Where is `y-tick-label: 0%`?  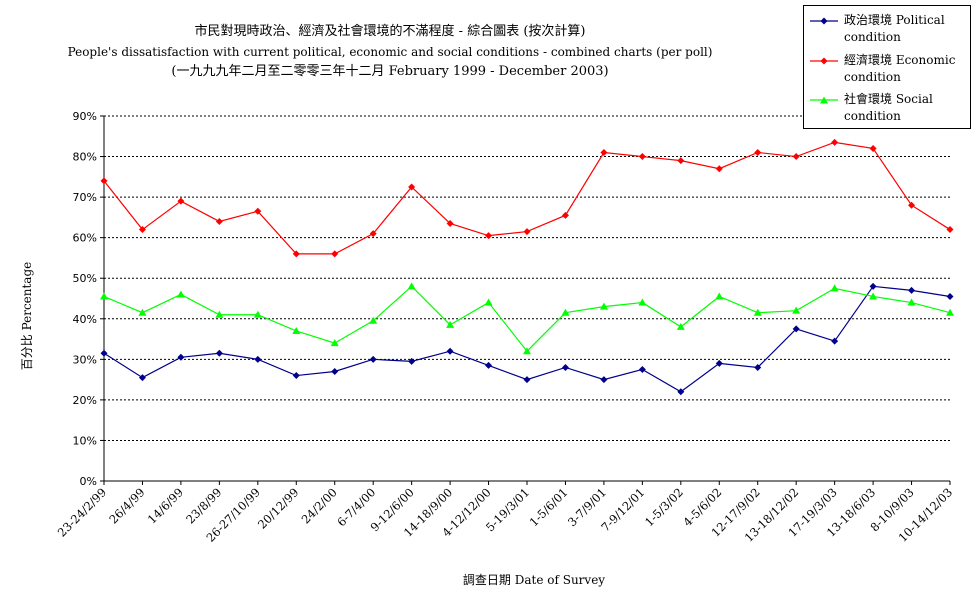 y-tick-label: 0% is located at coordinates (88, 481).